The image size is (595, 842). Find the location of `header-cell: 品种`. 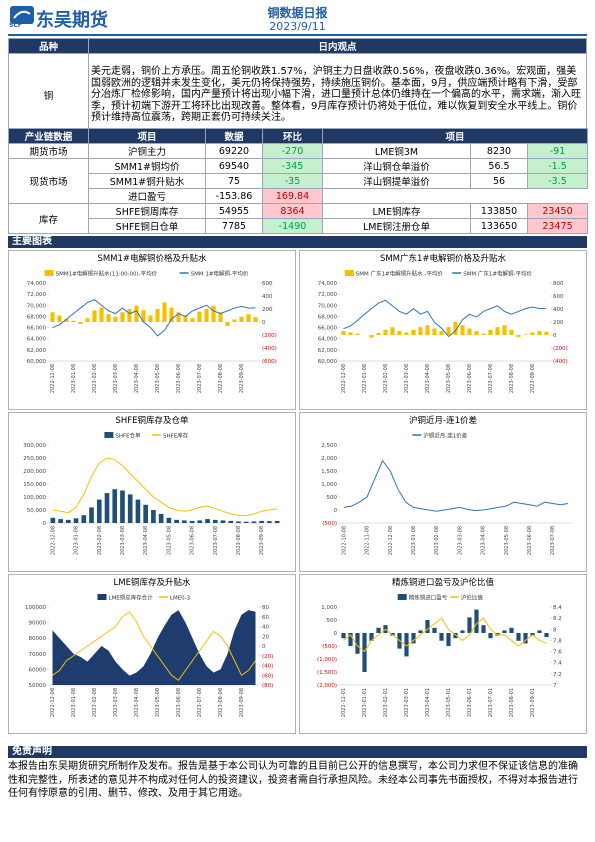

header-cell: 品种 is located at coordinates (48, 46).